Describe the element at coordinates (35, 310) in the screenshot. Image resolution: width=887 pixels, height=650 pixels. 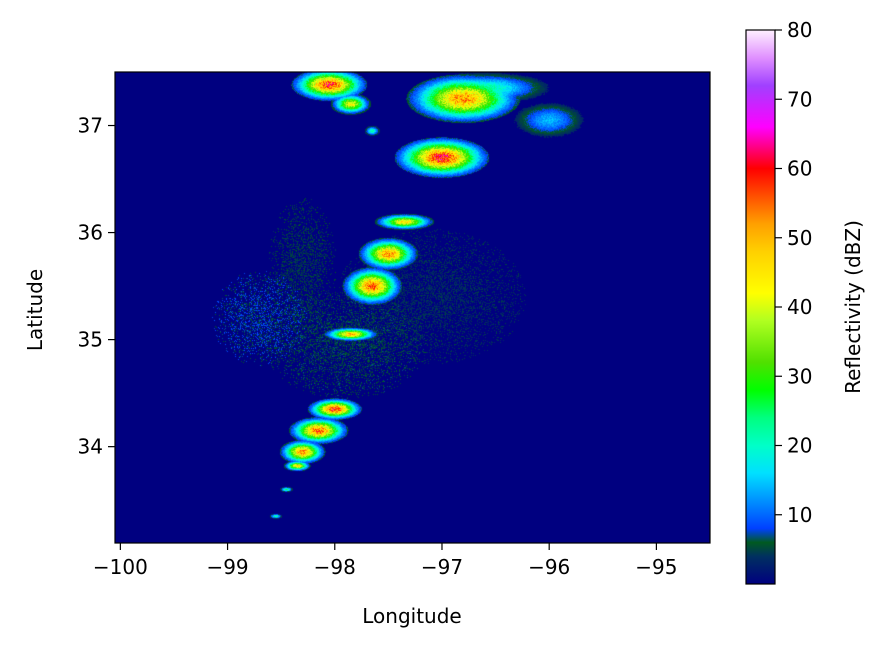
I see `y-axis-label: Latitude` at that location.